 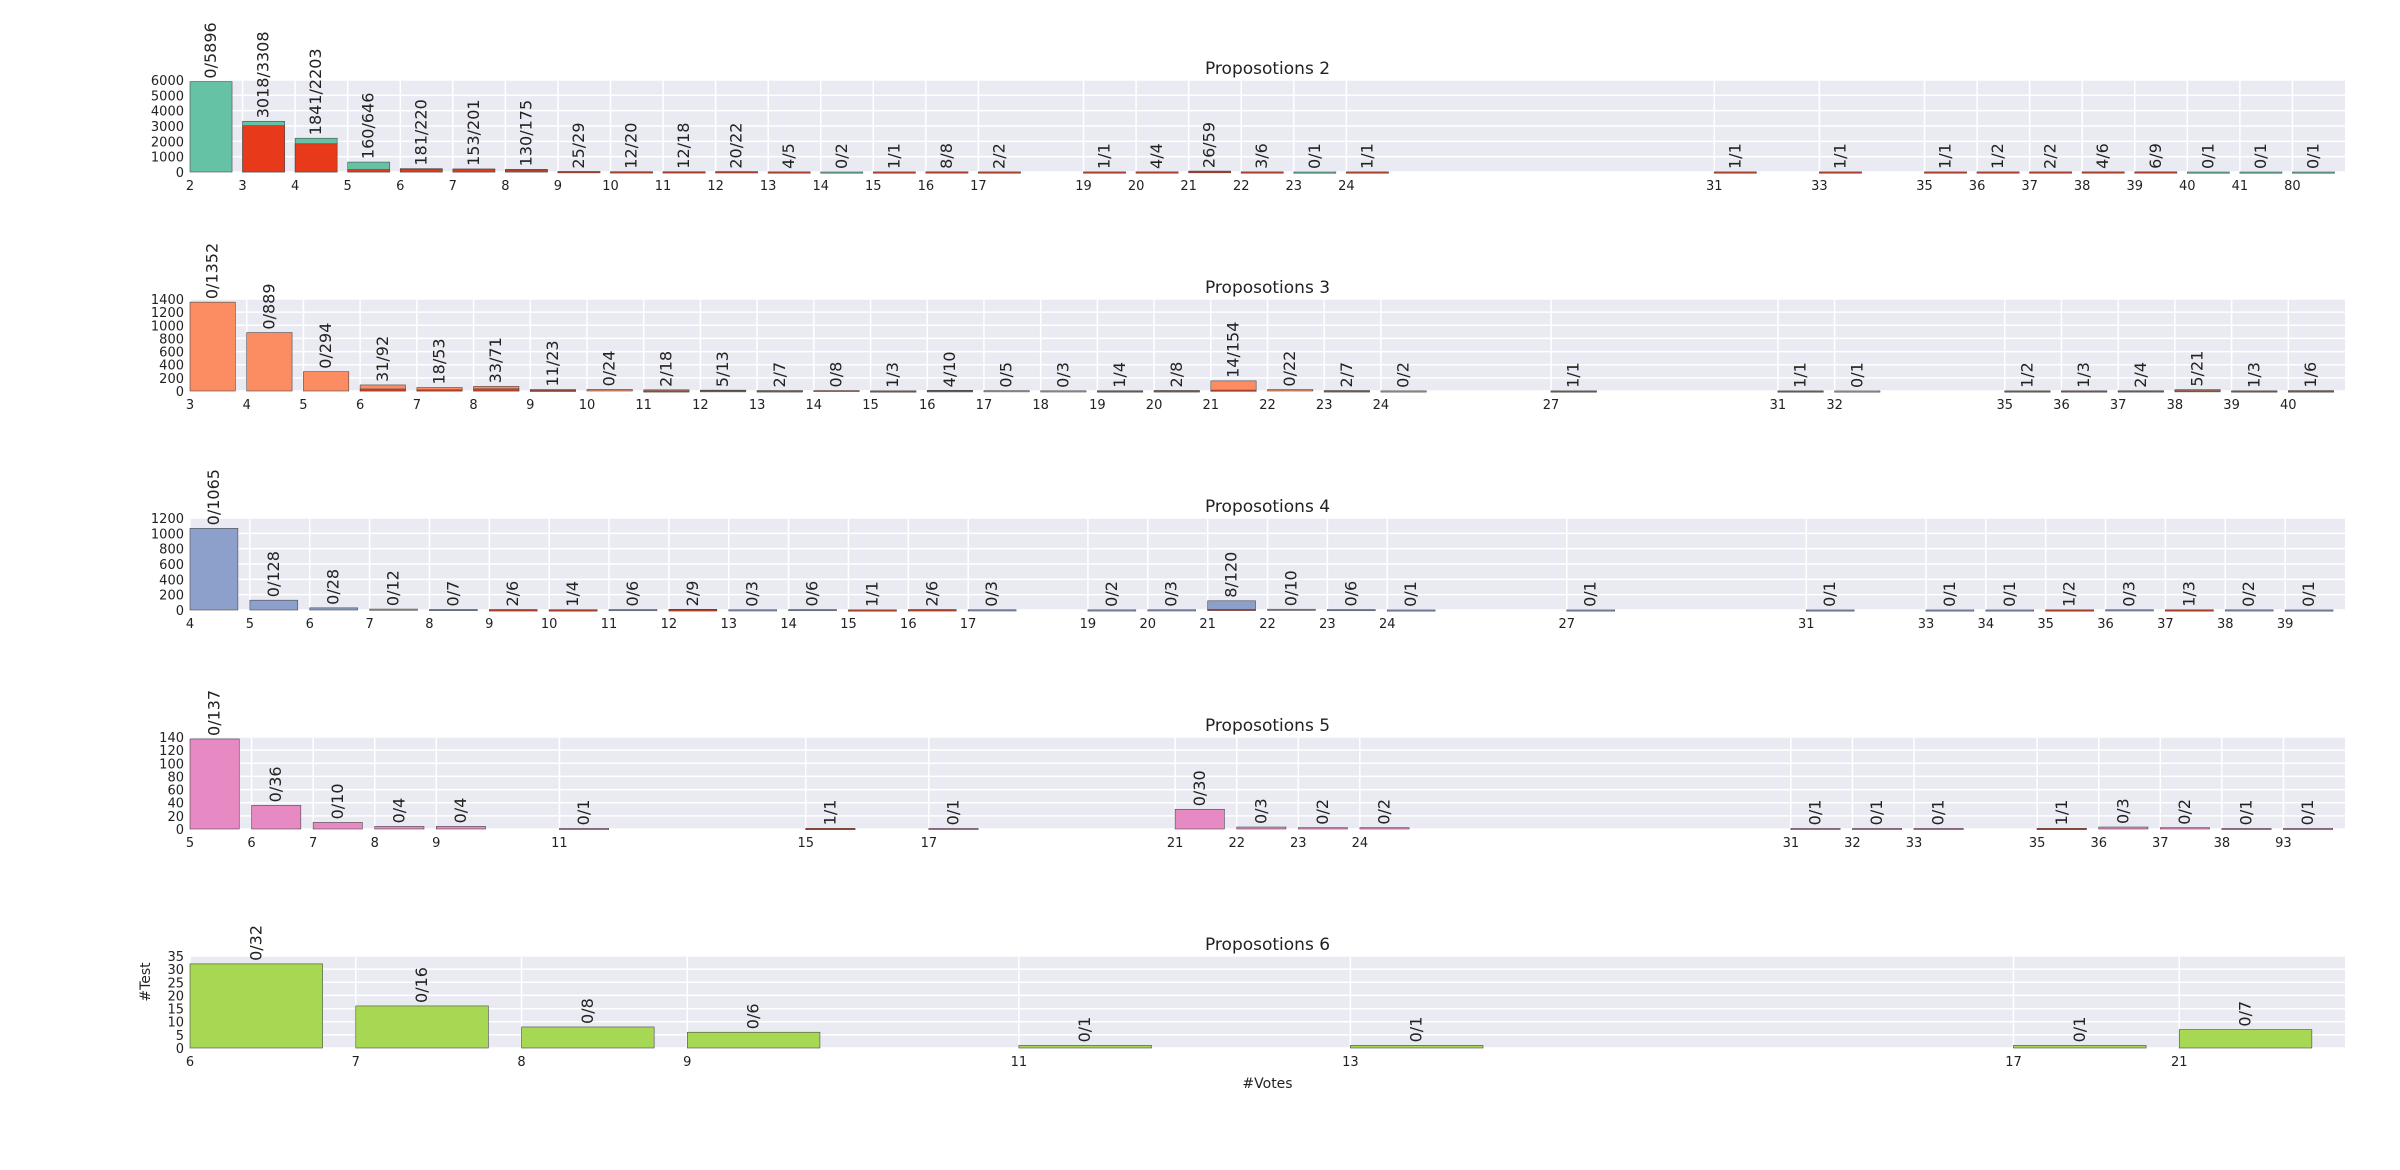 I want to click on bar-label: 1/3, so click(x=2188, y=594).